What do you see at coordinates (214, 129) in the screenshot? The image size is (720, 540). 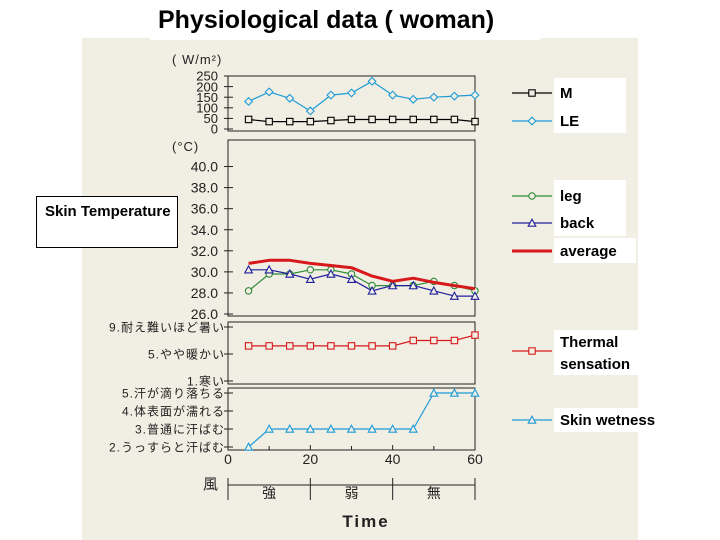 I see `y-tick-label-energy: 0` at bounding box center [214, 129].